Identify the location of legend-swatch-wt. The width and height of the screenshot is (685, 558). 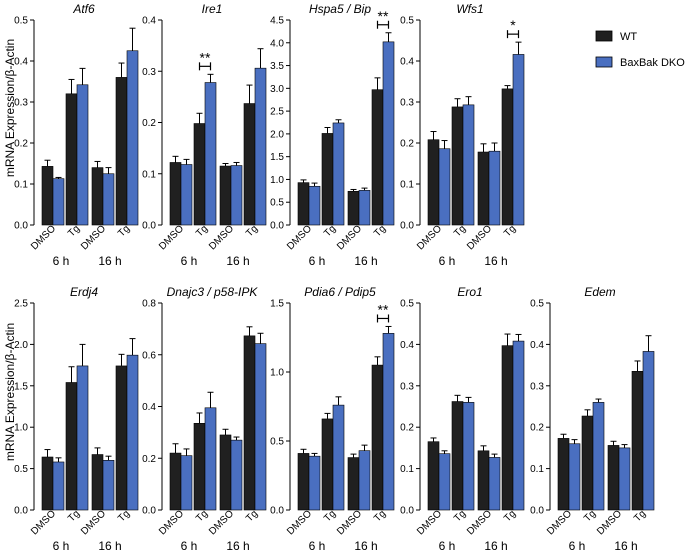
(604, 36).